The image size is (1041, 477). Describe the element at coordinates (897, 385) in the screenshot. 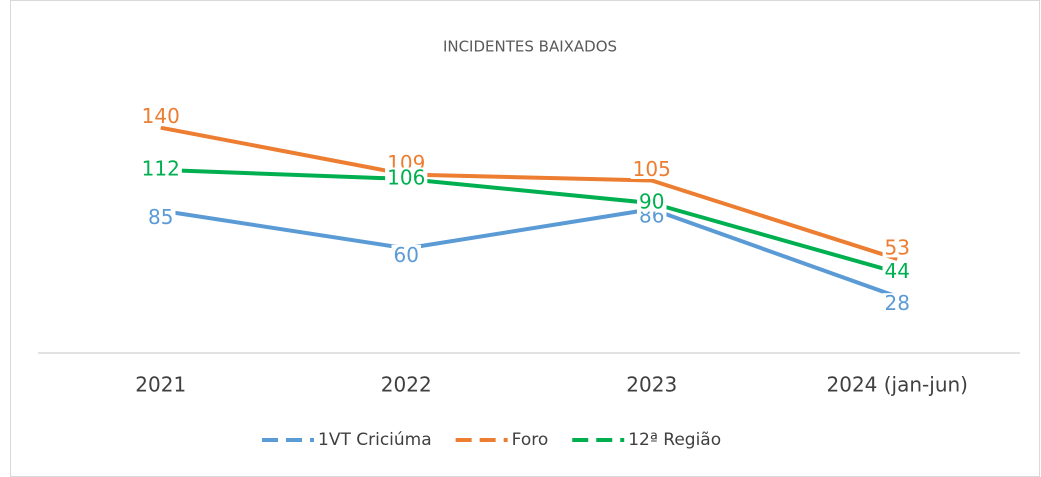

I see `x-tick-label: 2024 (jan-jun)` at that location.